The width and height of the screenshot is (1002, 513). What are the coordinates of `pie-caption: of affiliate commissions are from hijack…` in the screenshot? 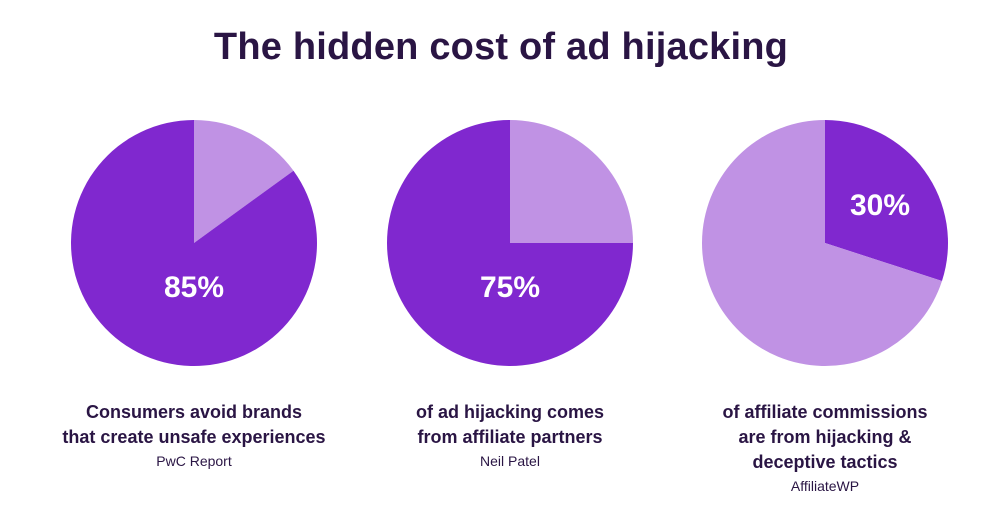 It's located at (825, 448).